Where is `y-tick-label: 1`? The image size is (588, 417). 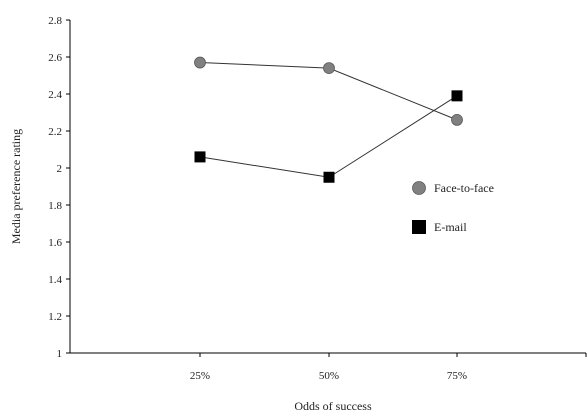
y-tick-label: 1 is located at coordinates (60, 354).